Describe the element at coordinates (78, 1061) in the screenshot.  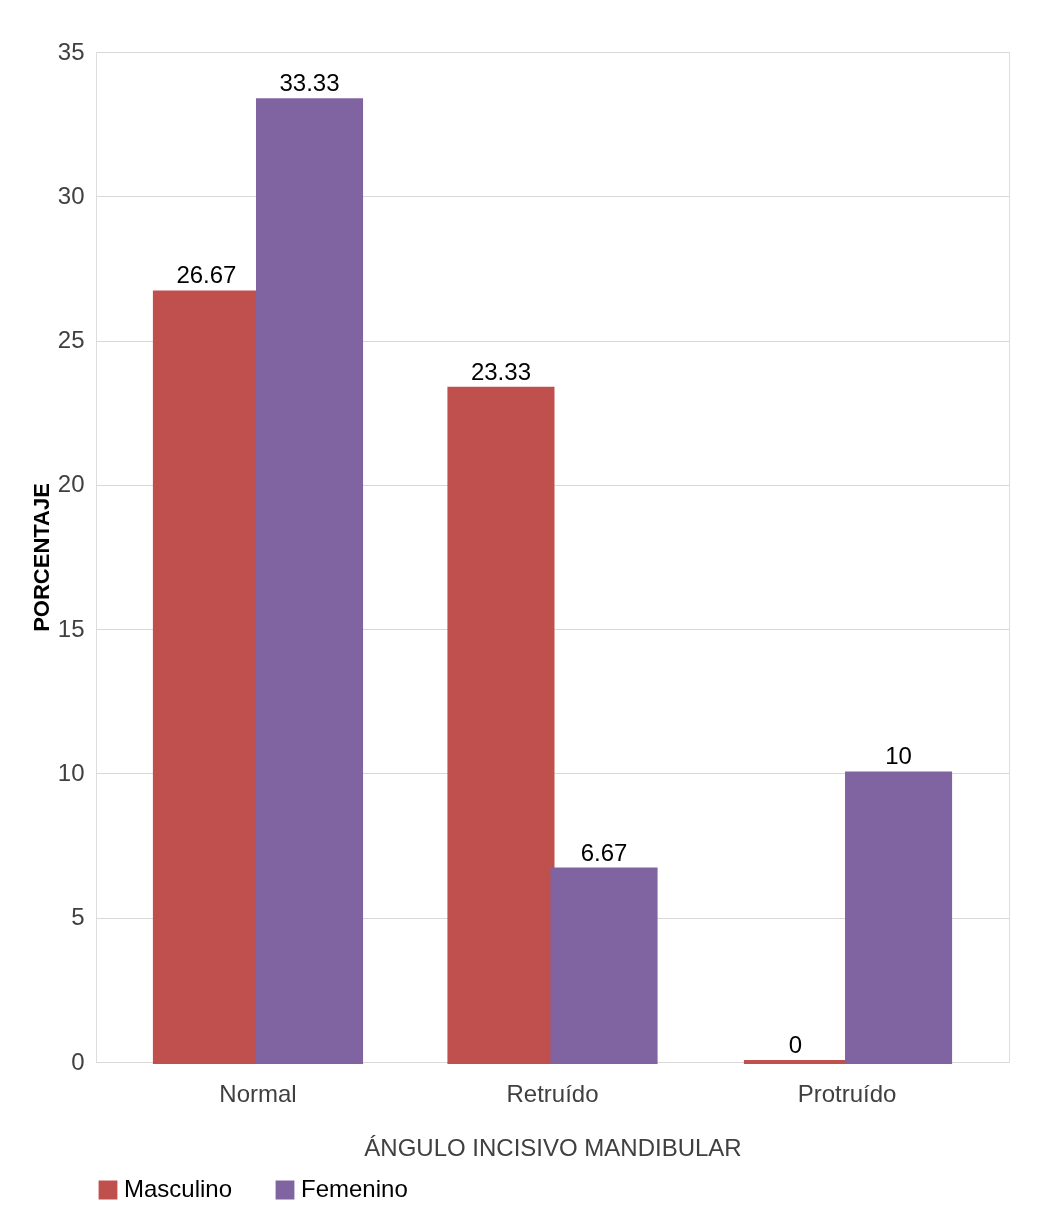
I see `y-tick-label: 0` at that location.